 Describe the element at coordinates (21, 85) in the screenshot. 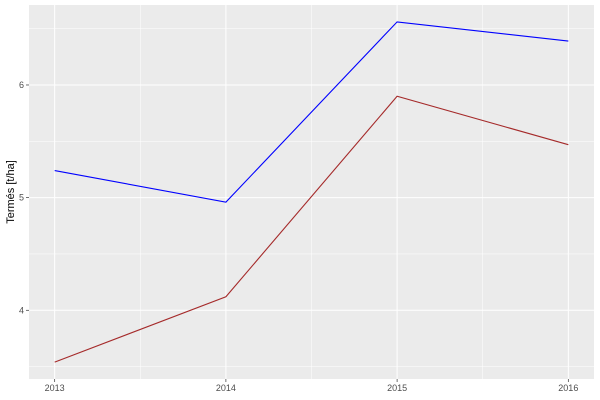

I see `y-tick-label: 6` at that location.